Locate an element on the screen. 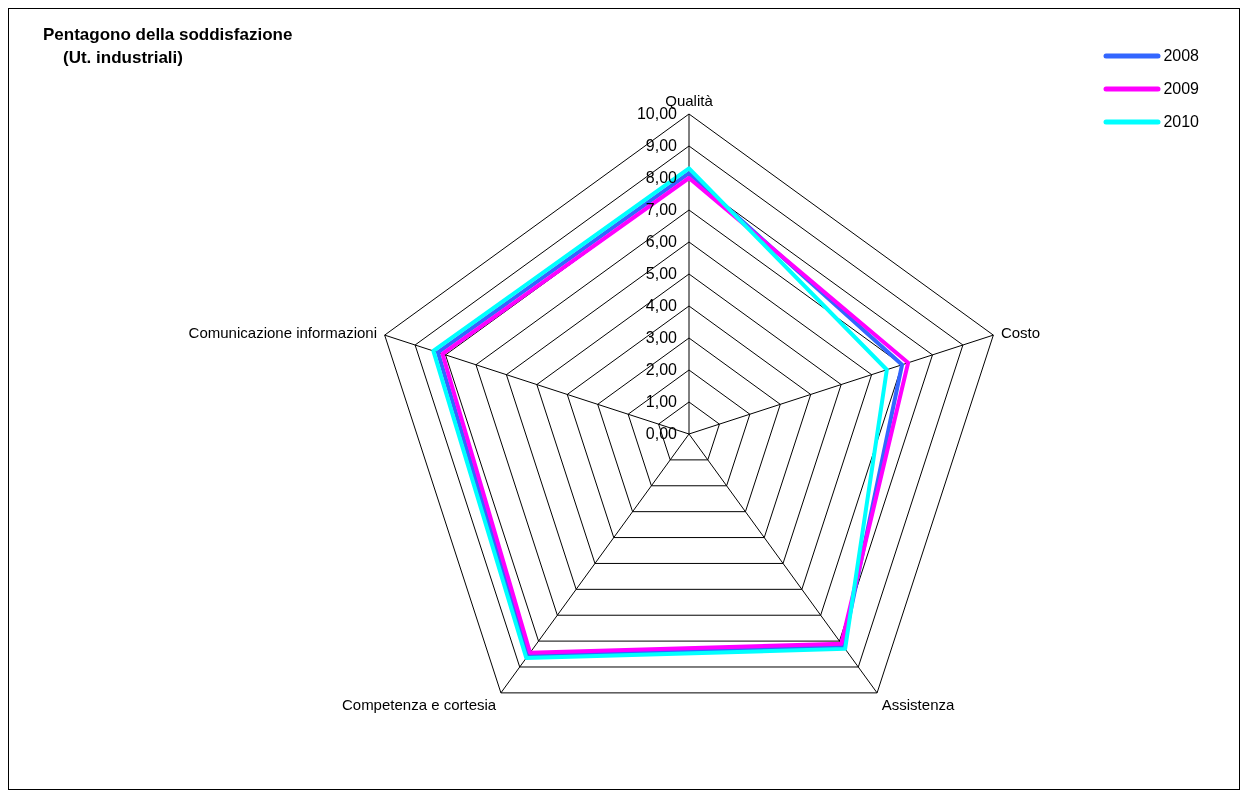  legend-label: 2009 is located at coordinates (1181, 88).